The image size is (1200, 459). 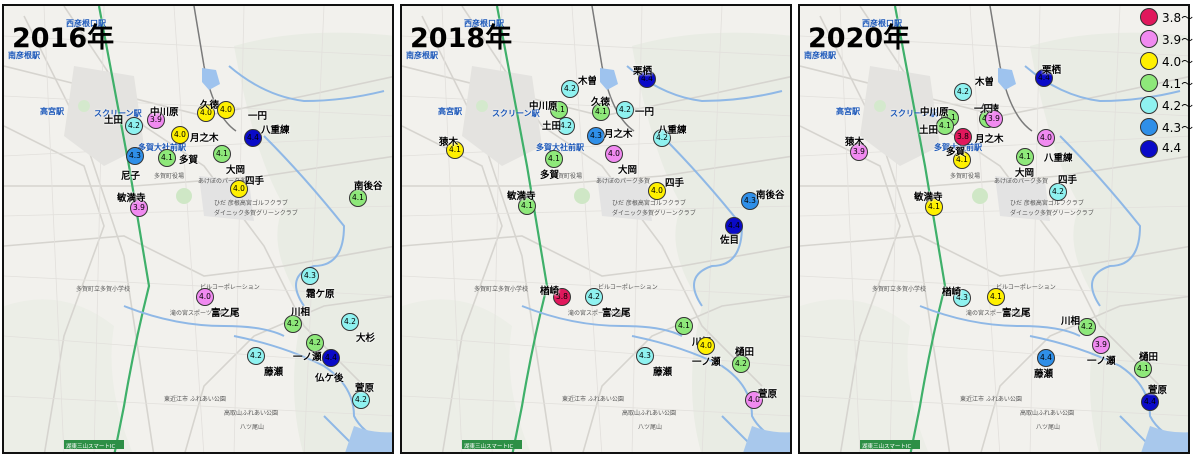 What do you see at coordinates (366, 338) in the screenshot?
I see `station-name-label: 大杉` at bounding box center [366, 338].